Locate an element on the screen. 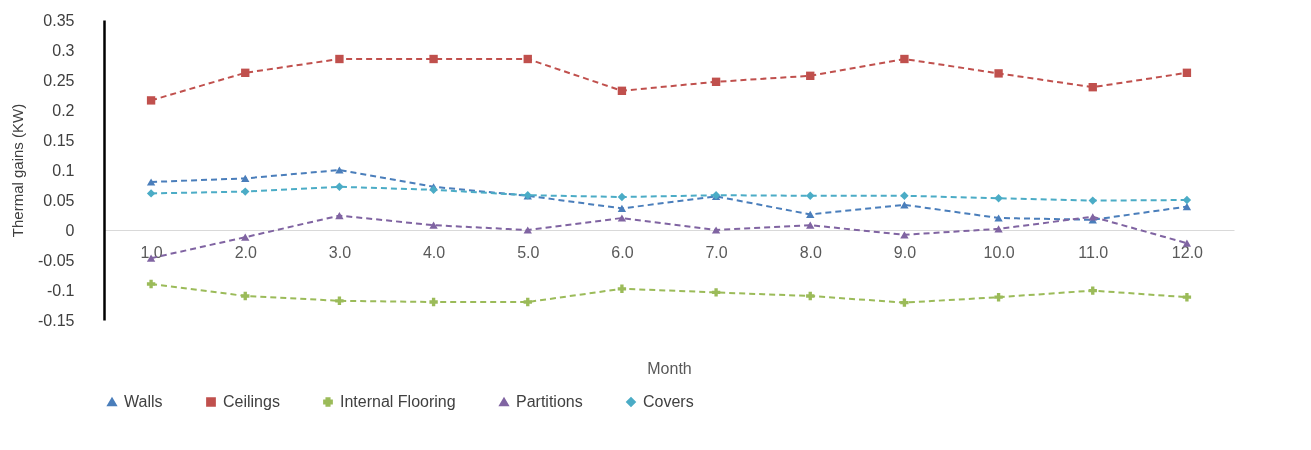  legend-label: Partitions is located at coordinates (549, 401).